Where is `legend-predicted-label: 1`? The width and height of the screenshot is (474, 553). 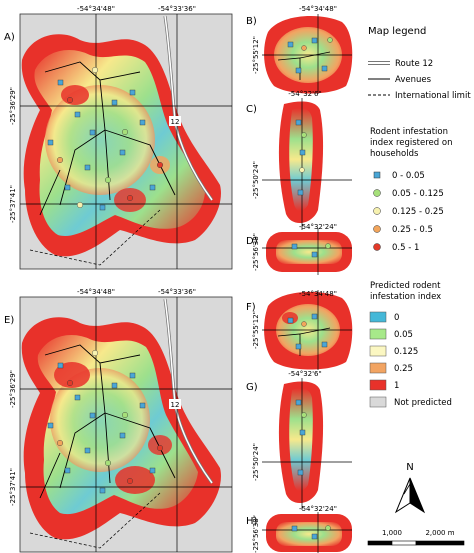
legend-predicted-label: 1 is located at coordinates (396, 386).